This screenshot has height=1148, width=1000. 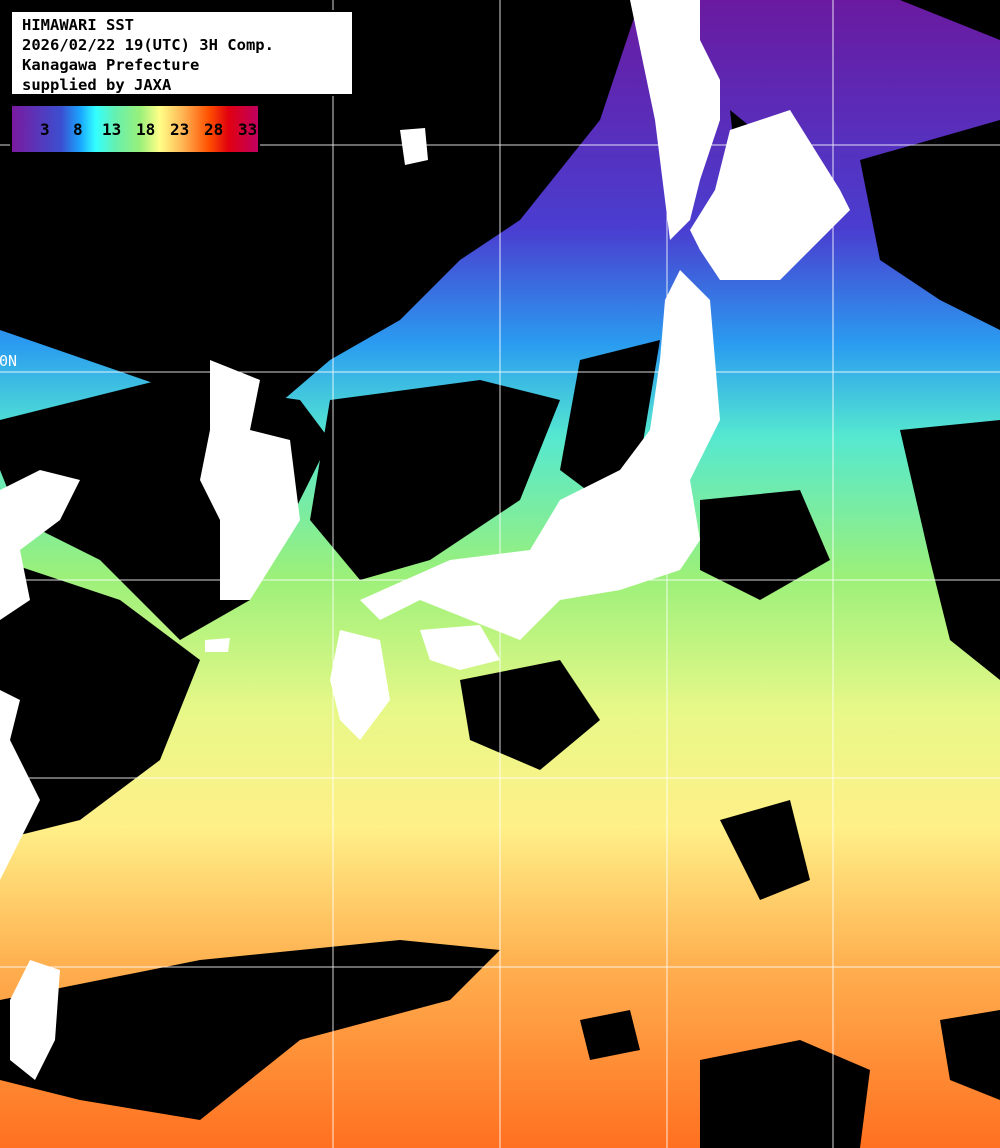 I want to click on agency-name: Kanagawa Prefecture, so click(x=111, y=65).